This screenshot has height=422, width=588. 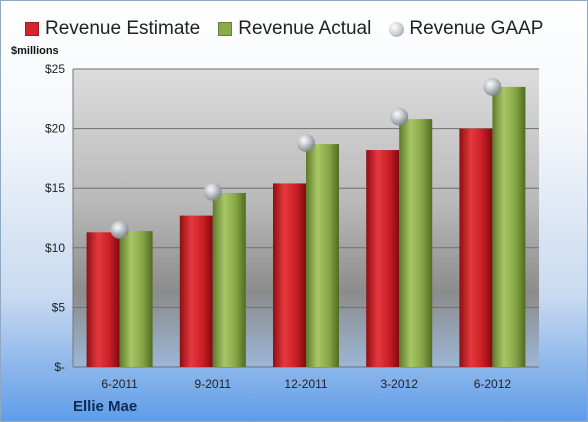 What do you see at coordinates (119, 384) in the screenshot?
I see `x-tick-label: 6-2011` at bounding box center [119, 384].